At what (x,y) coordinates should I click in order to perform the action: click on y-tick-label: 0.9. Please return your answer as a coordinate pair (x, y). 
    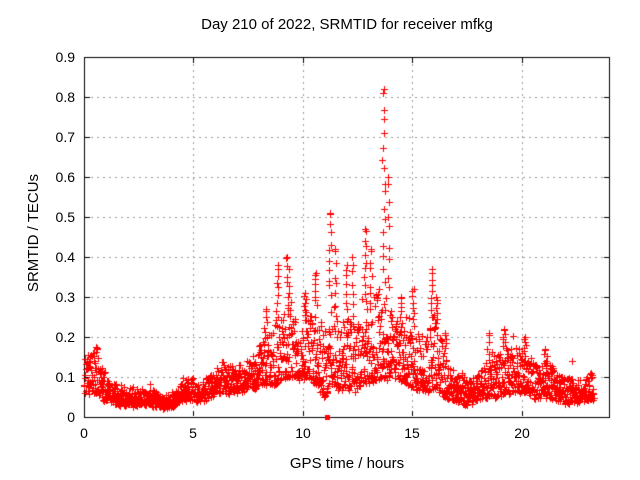
    Looking at the image, I should click on (65, 57).